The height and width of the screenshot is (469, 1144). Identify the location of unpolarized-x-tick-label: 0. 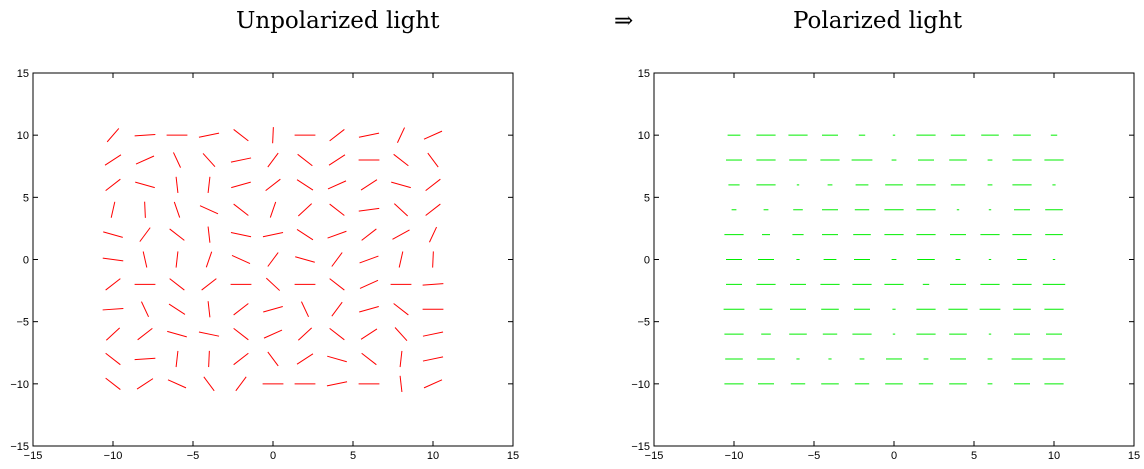
(273, 456).